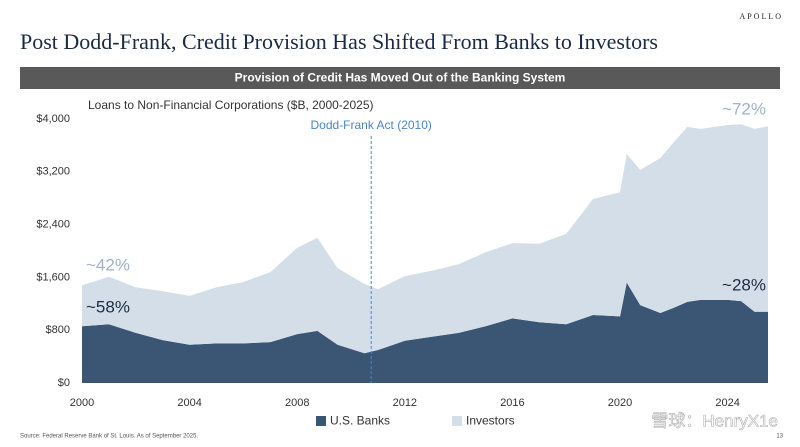 This screenshot has width=800, height=447. Describe the element at coordinates (490, 421) in the screenshot. I see `legend-label: Investors` at that location.